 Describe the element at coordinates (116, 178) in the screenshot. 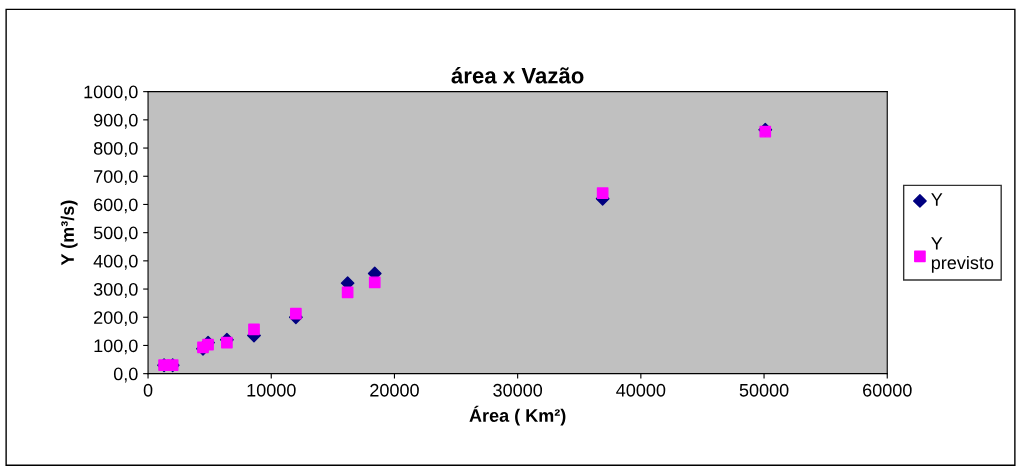

I see `y-tick-label: 700,0` at that location.